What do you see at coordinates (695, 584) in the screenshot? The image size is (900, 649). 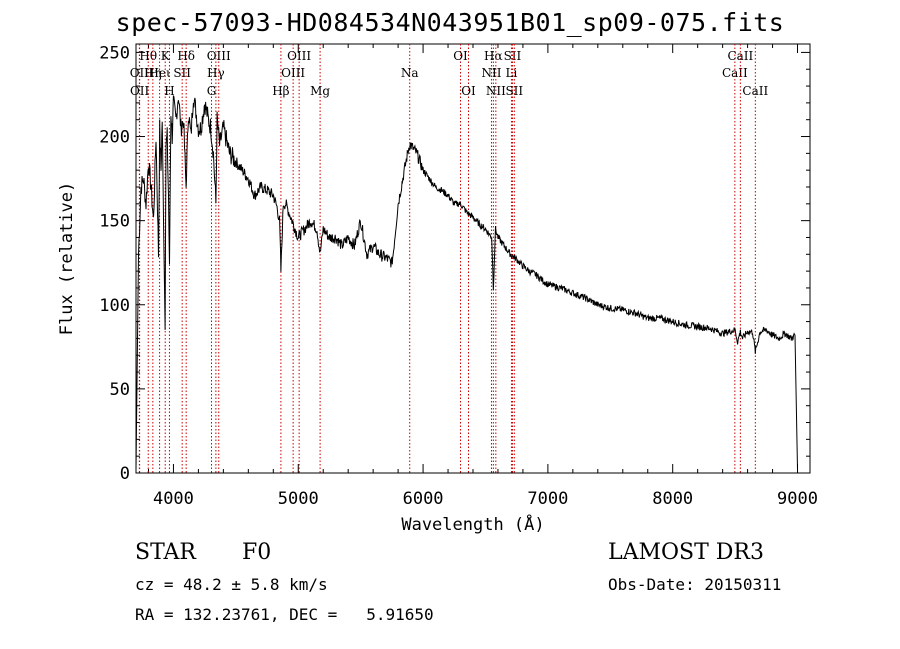 I see `obs-date: Obs-Date: 20150311` at bounding box center [695, 584].